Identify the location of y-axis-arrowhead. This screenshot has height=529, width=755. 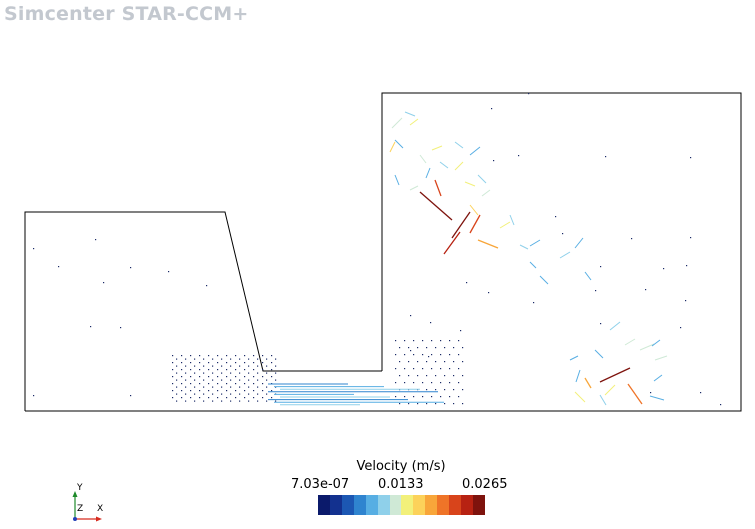
(75, 494).